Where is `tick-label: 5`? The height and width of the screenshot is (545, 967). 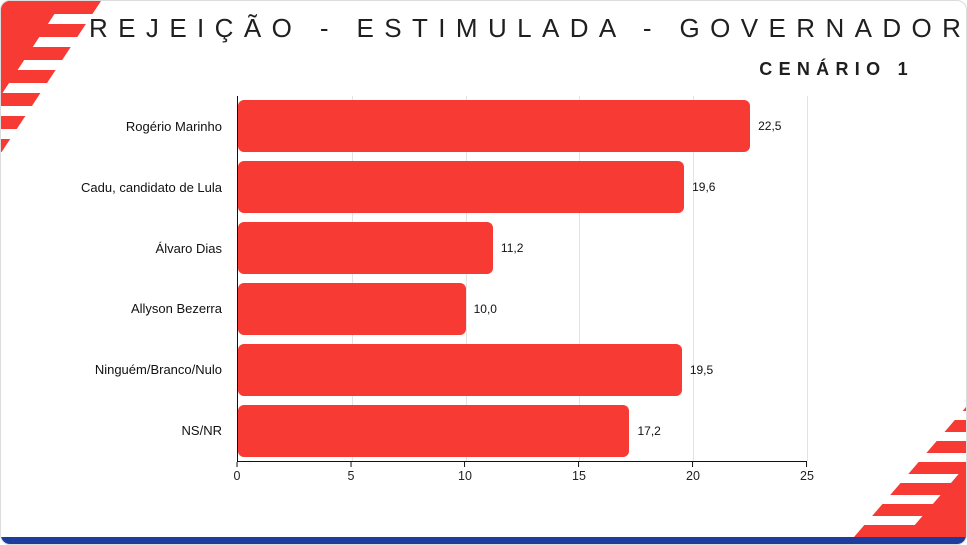 tick-label: 5 is located at coordinates (351, 476).